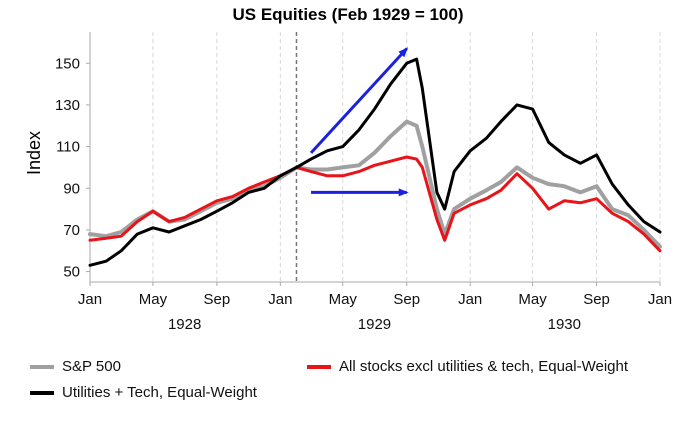 This screenshot has width=679, height=423. Describe the element at coordinates (71, 188) in the screenshot. I see `y-tick-label: 90` at that location.